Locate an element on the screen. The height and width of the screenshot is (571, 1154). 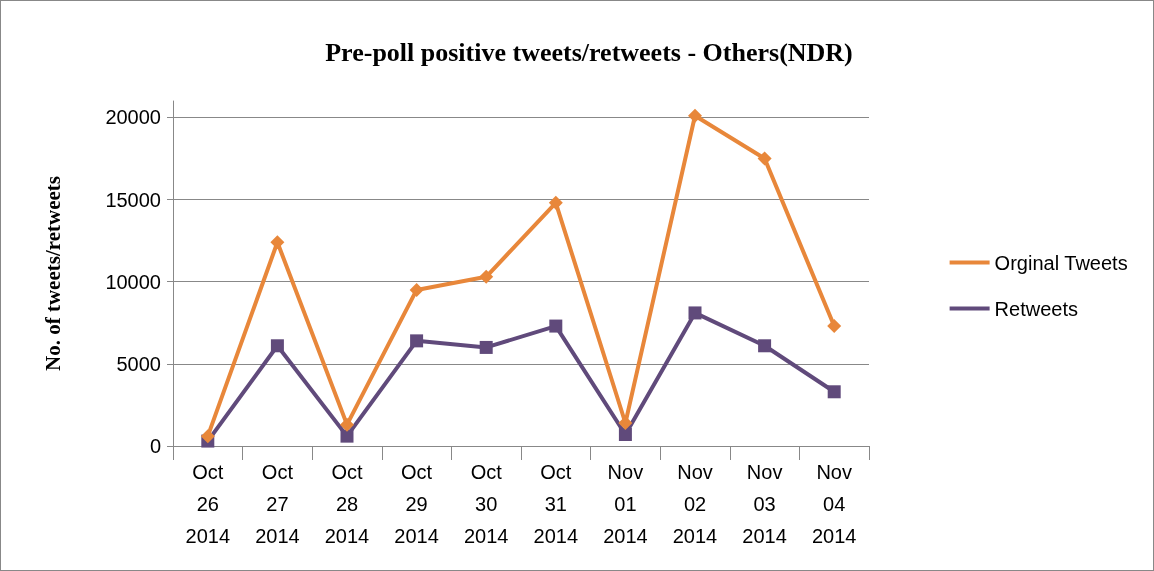
y-tick-label: 10000 is located at coordinates (133, 281).